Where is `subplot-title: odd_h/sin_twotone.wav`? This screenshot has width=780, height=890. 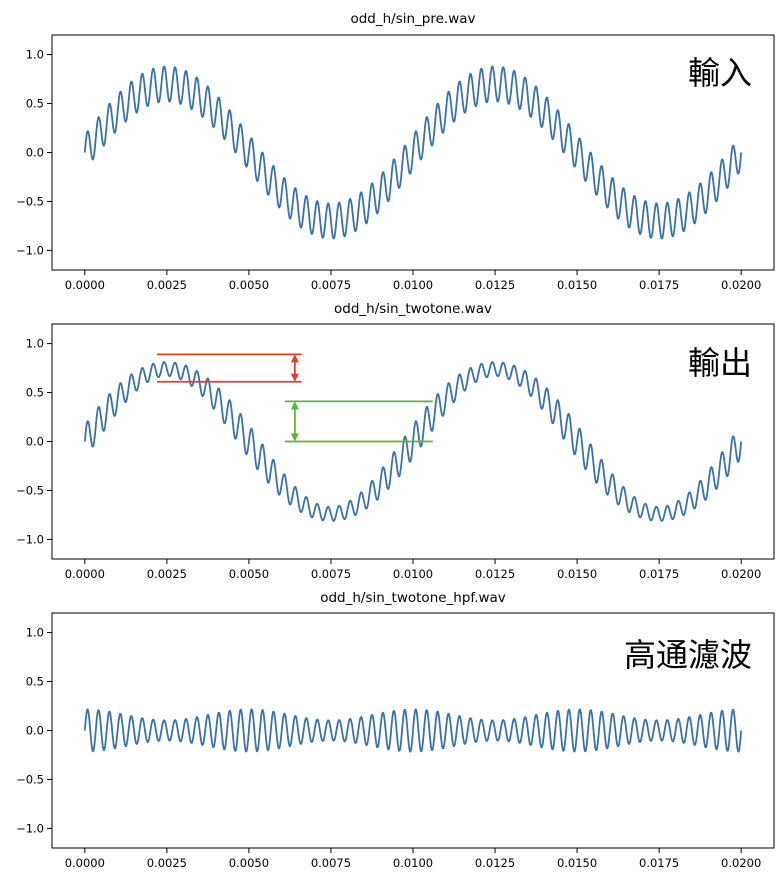
subplot-title: odd_h/sin_twotone.wav is located at coordinates (413, 309).